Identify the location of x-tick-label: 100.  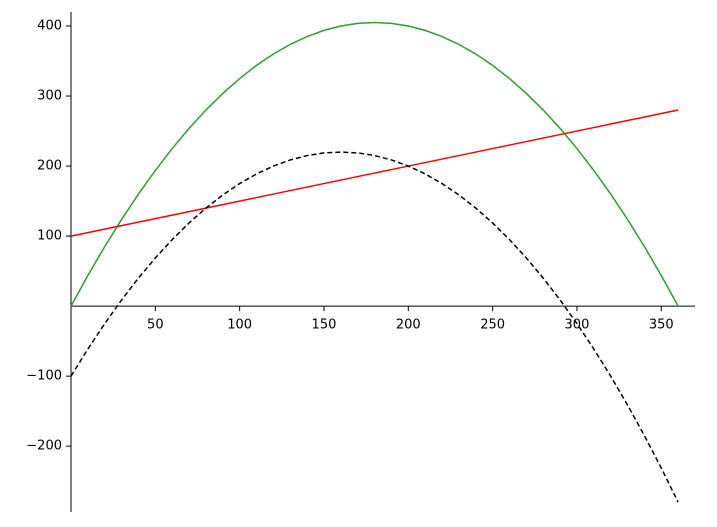
(239, 325).